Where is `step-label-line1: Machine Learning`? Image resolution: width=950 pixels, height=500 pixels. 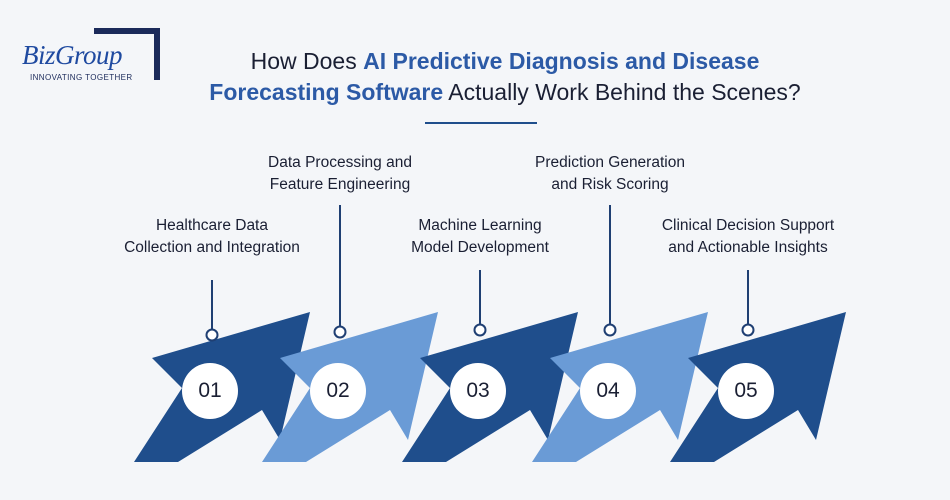 step-label-line1: Machine Learning is located at coordinates (480, 225).